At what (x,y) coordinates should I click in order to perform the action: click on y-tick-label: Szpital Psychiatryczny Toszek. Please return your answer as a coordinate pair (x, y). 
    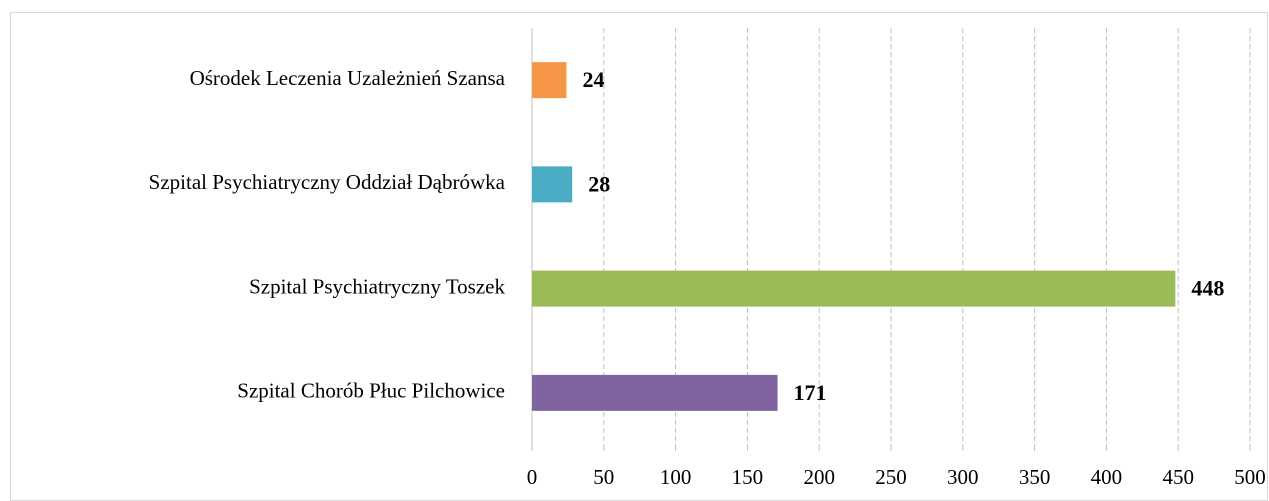
    Looking at the image, I should click on (377, 286).